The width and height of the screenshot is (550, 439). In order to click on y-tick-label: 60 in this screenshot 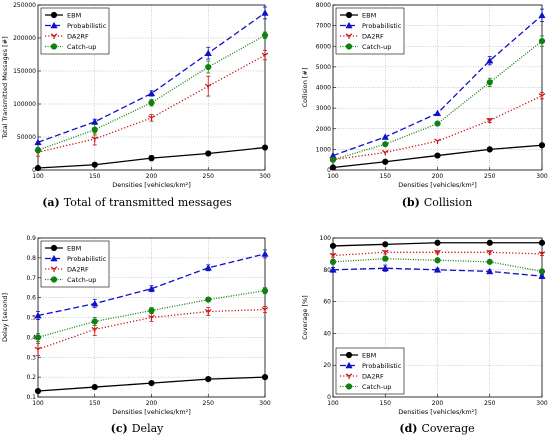, I will do `click(327, 302)`.